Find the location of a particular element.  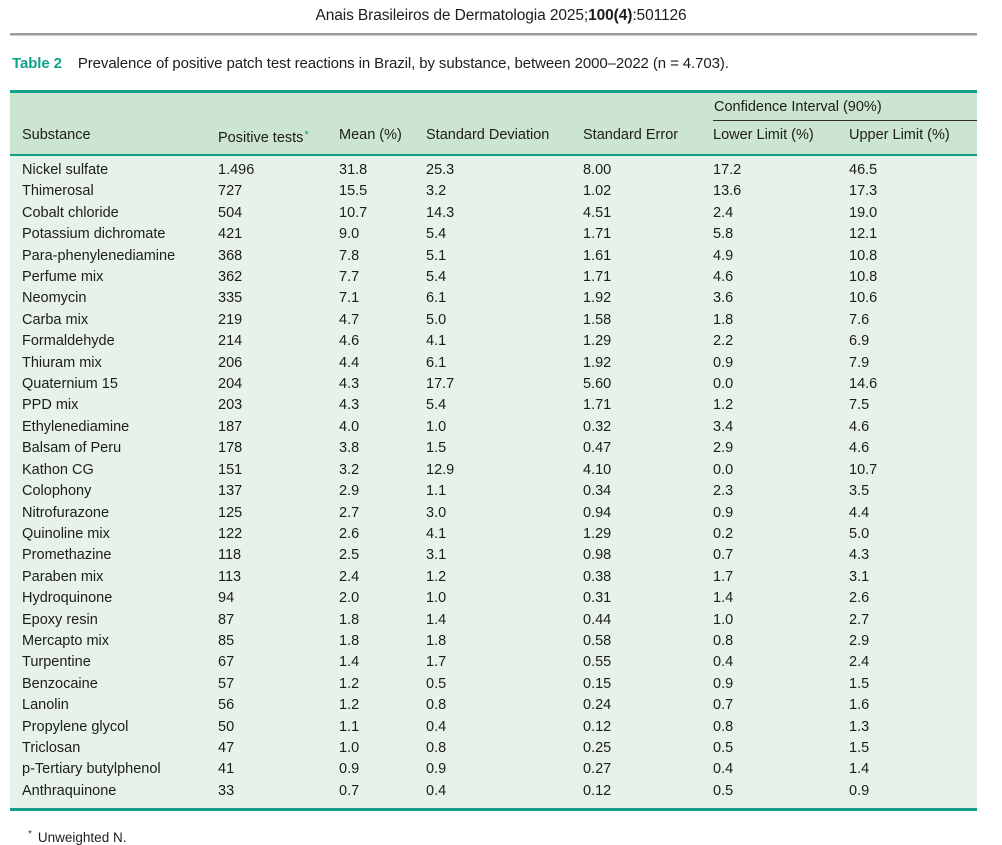

group-header-row: Confidence Interval (90%) is located at coordinates (493, 107).